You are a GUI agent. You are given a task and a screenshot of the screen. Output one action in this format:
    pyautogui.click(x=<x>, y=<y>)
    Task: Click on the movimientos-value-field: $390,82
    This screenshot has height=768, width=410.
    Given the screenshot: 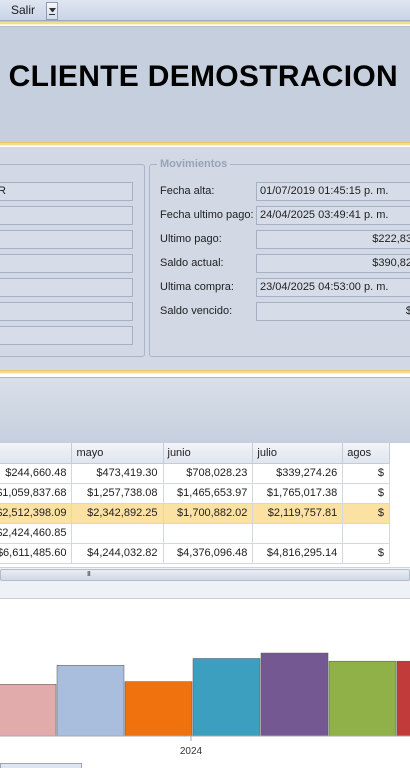 What is the action you would take?
    pyautogui.click(x=333, y=263)
    